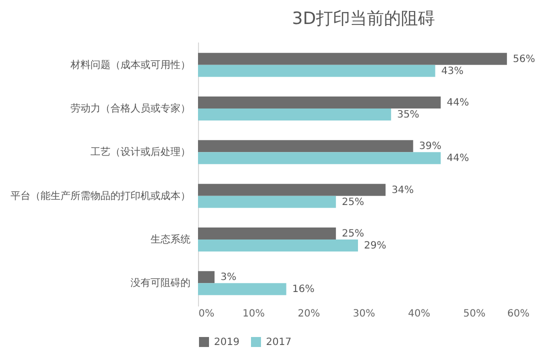 This screenshot has height=355, width=559. Describe the element at coordinates (160, 283) in the screenshot. I see `y-tick-label: 没有可阻碍的` at that location.